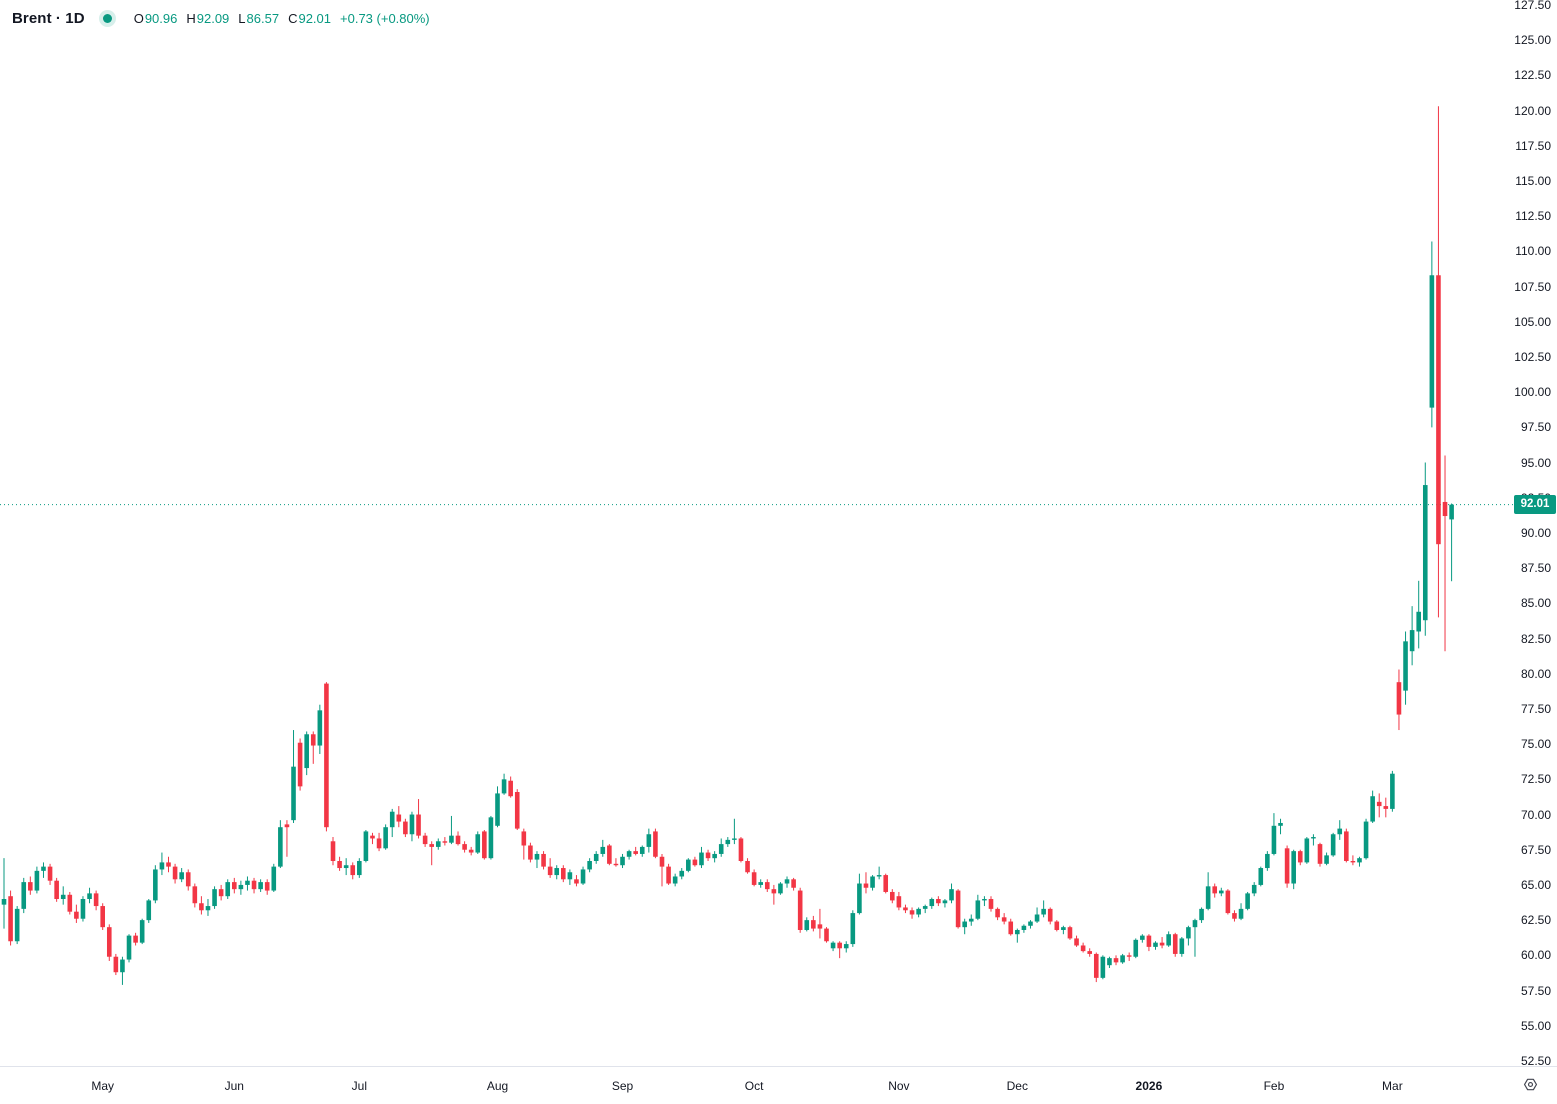 This screenshot has width=1557, height=1104. I want to click on market-status-icon, so click(107, 18).